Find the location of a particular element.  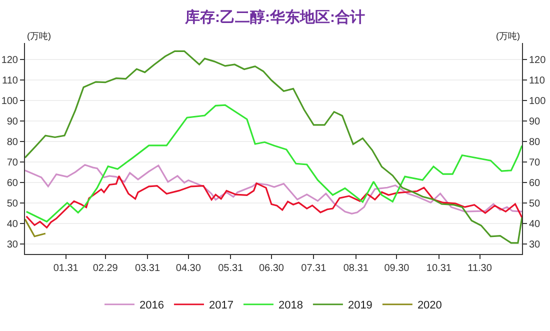

y2-tick-label: 50 is located at coordinates (535, 204).